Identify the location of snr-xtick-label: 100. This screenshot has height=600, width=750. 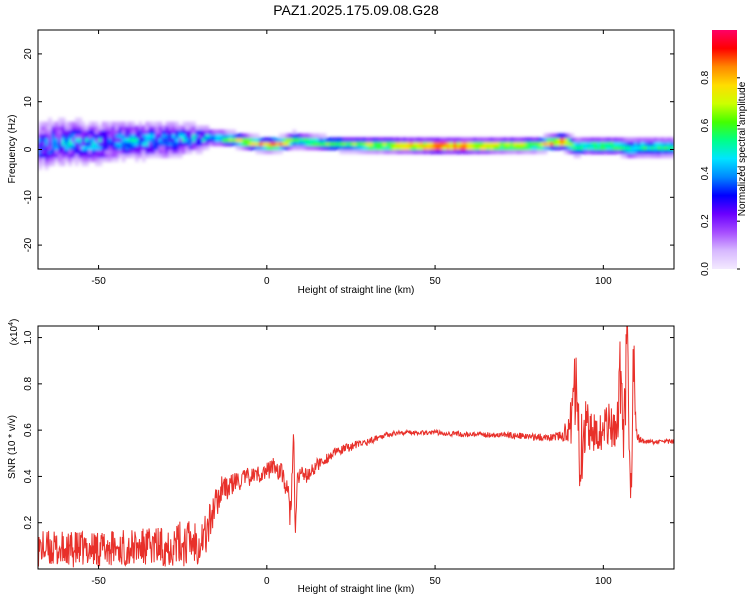
(603, 581).